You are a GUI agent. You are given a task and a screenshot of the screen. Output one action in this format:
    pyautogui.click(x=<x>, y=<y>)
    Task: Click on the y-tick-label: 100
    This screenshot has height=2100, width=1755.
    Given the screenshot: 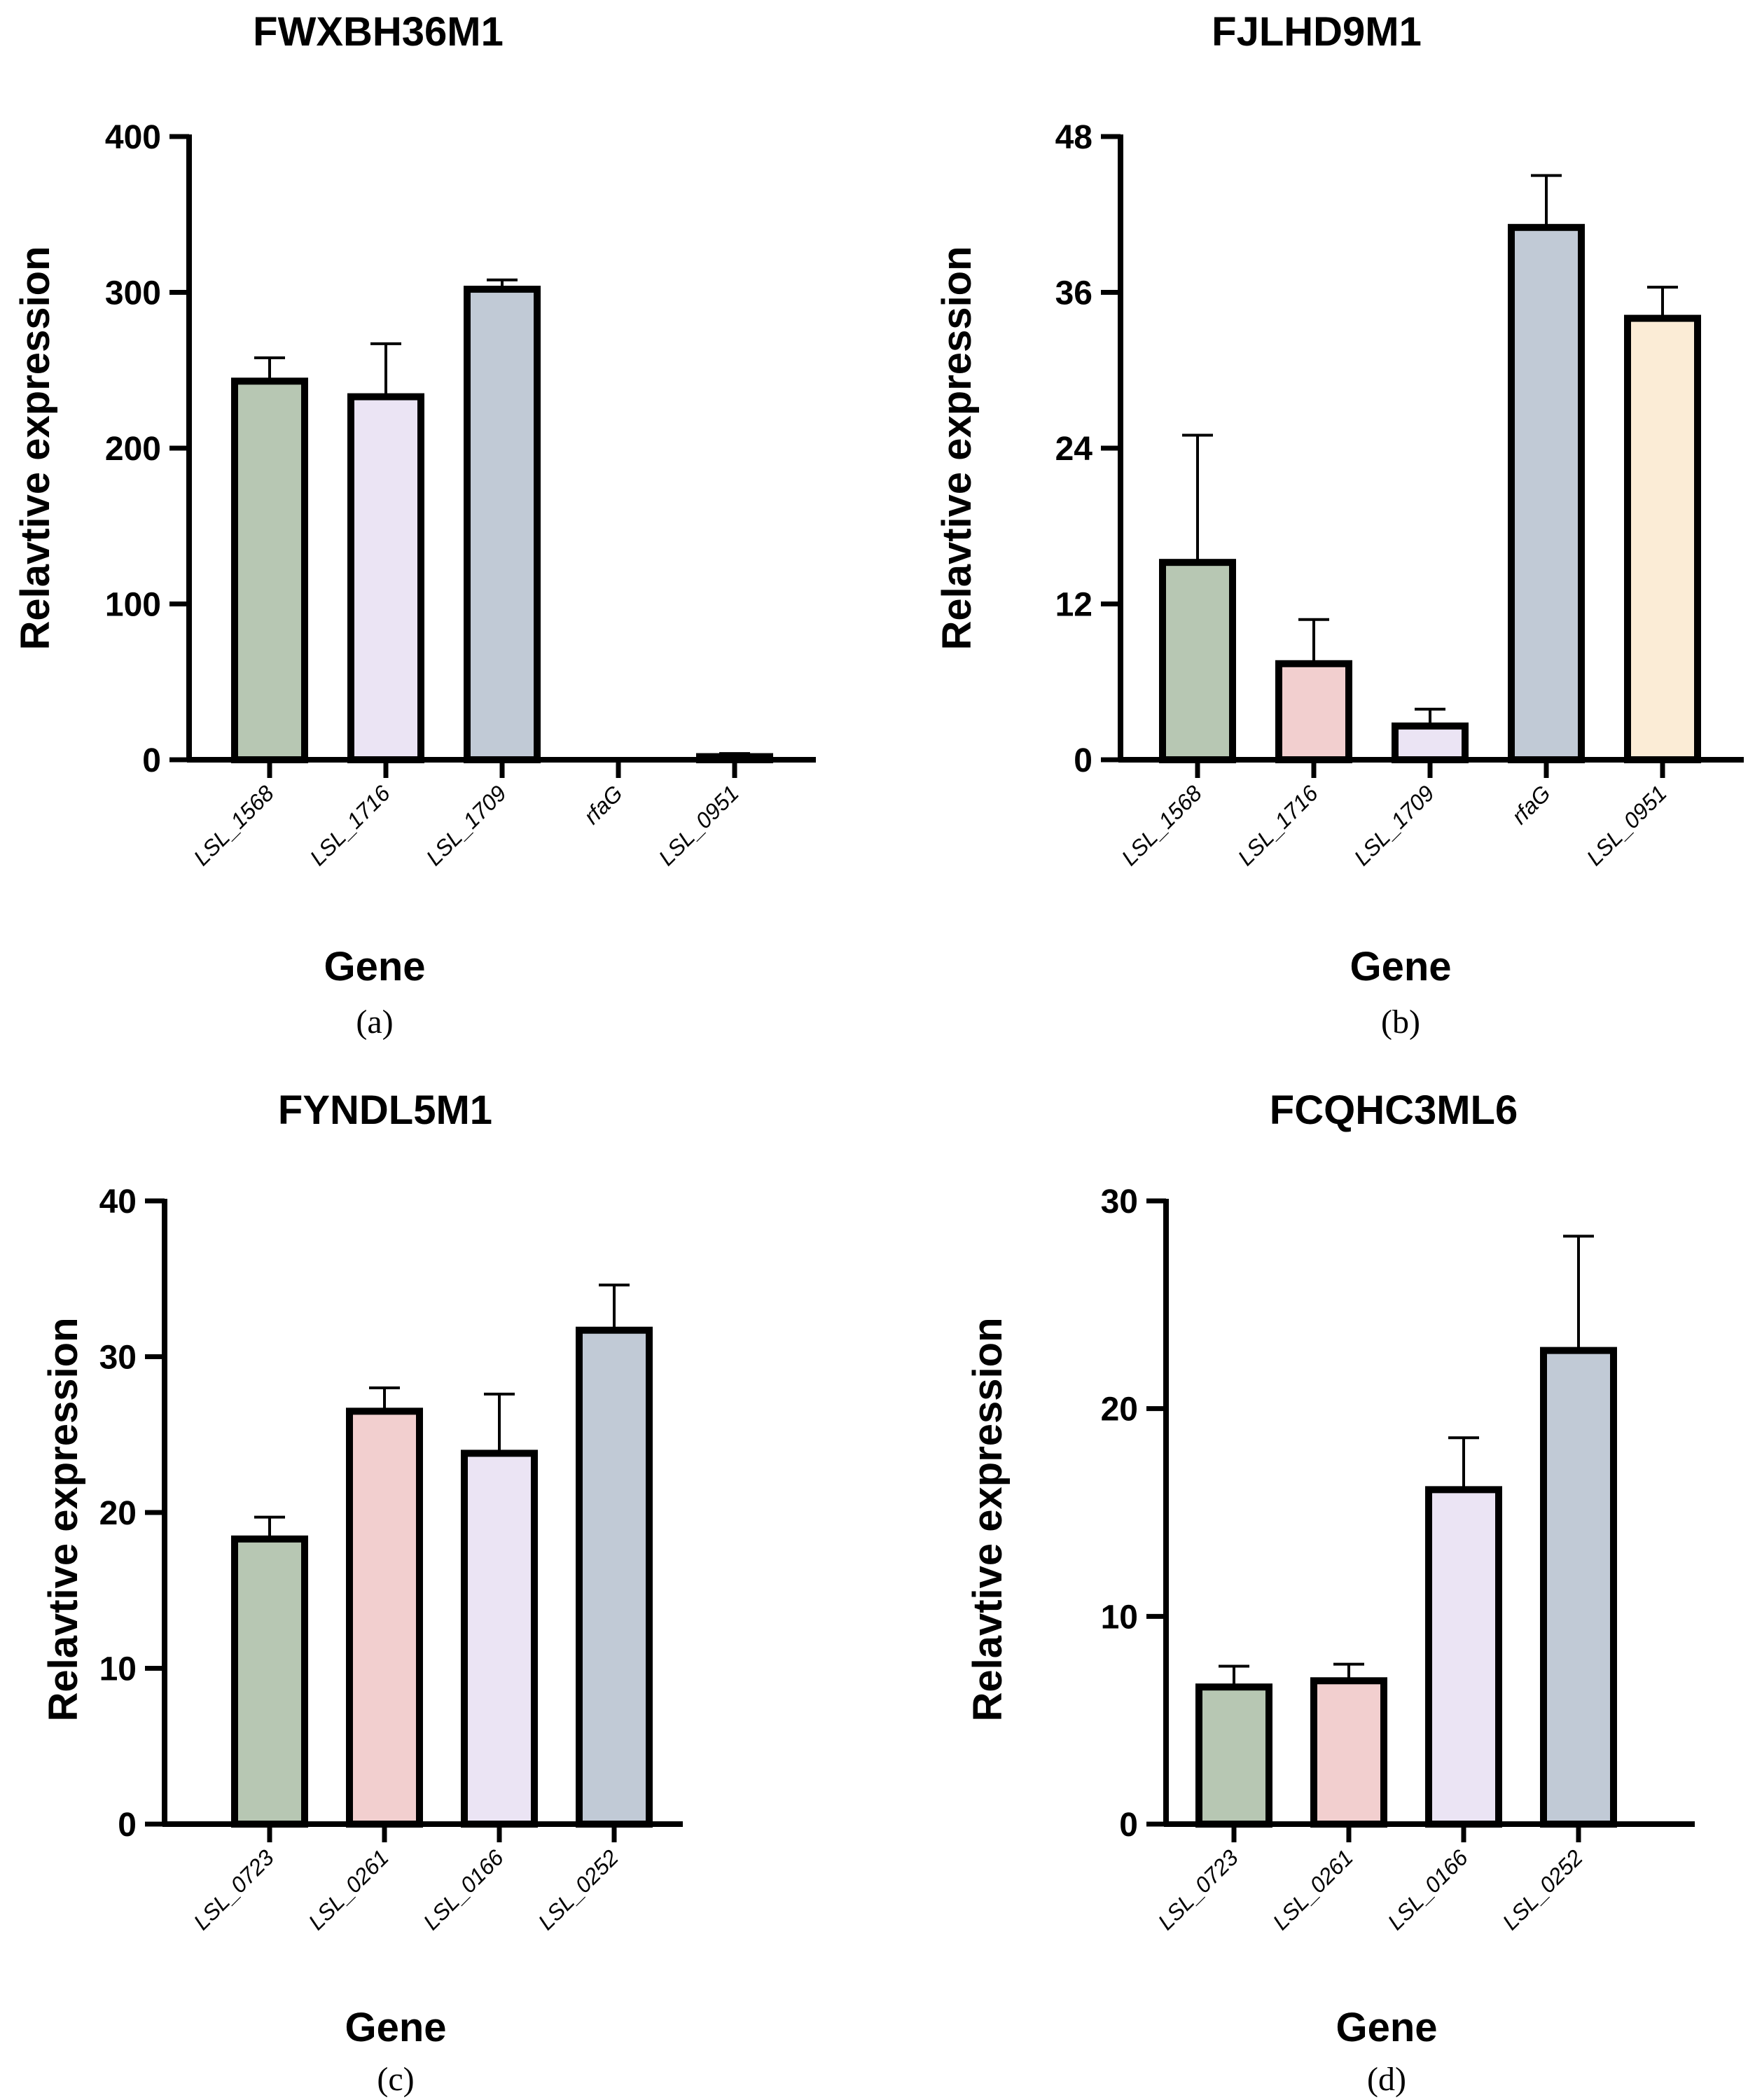 What is the action you would take?
    pyautogui.click(x=133, y=606)
    